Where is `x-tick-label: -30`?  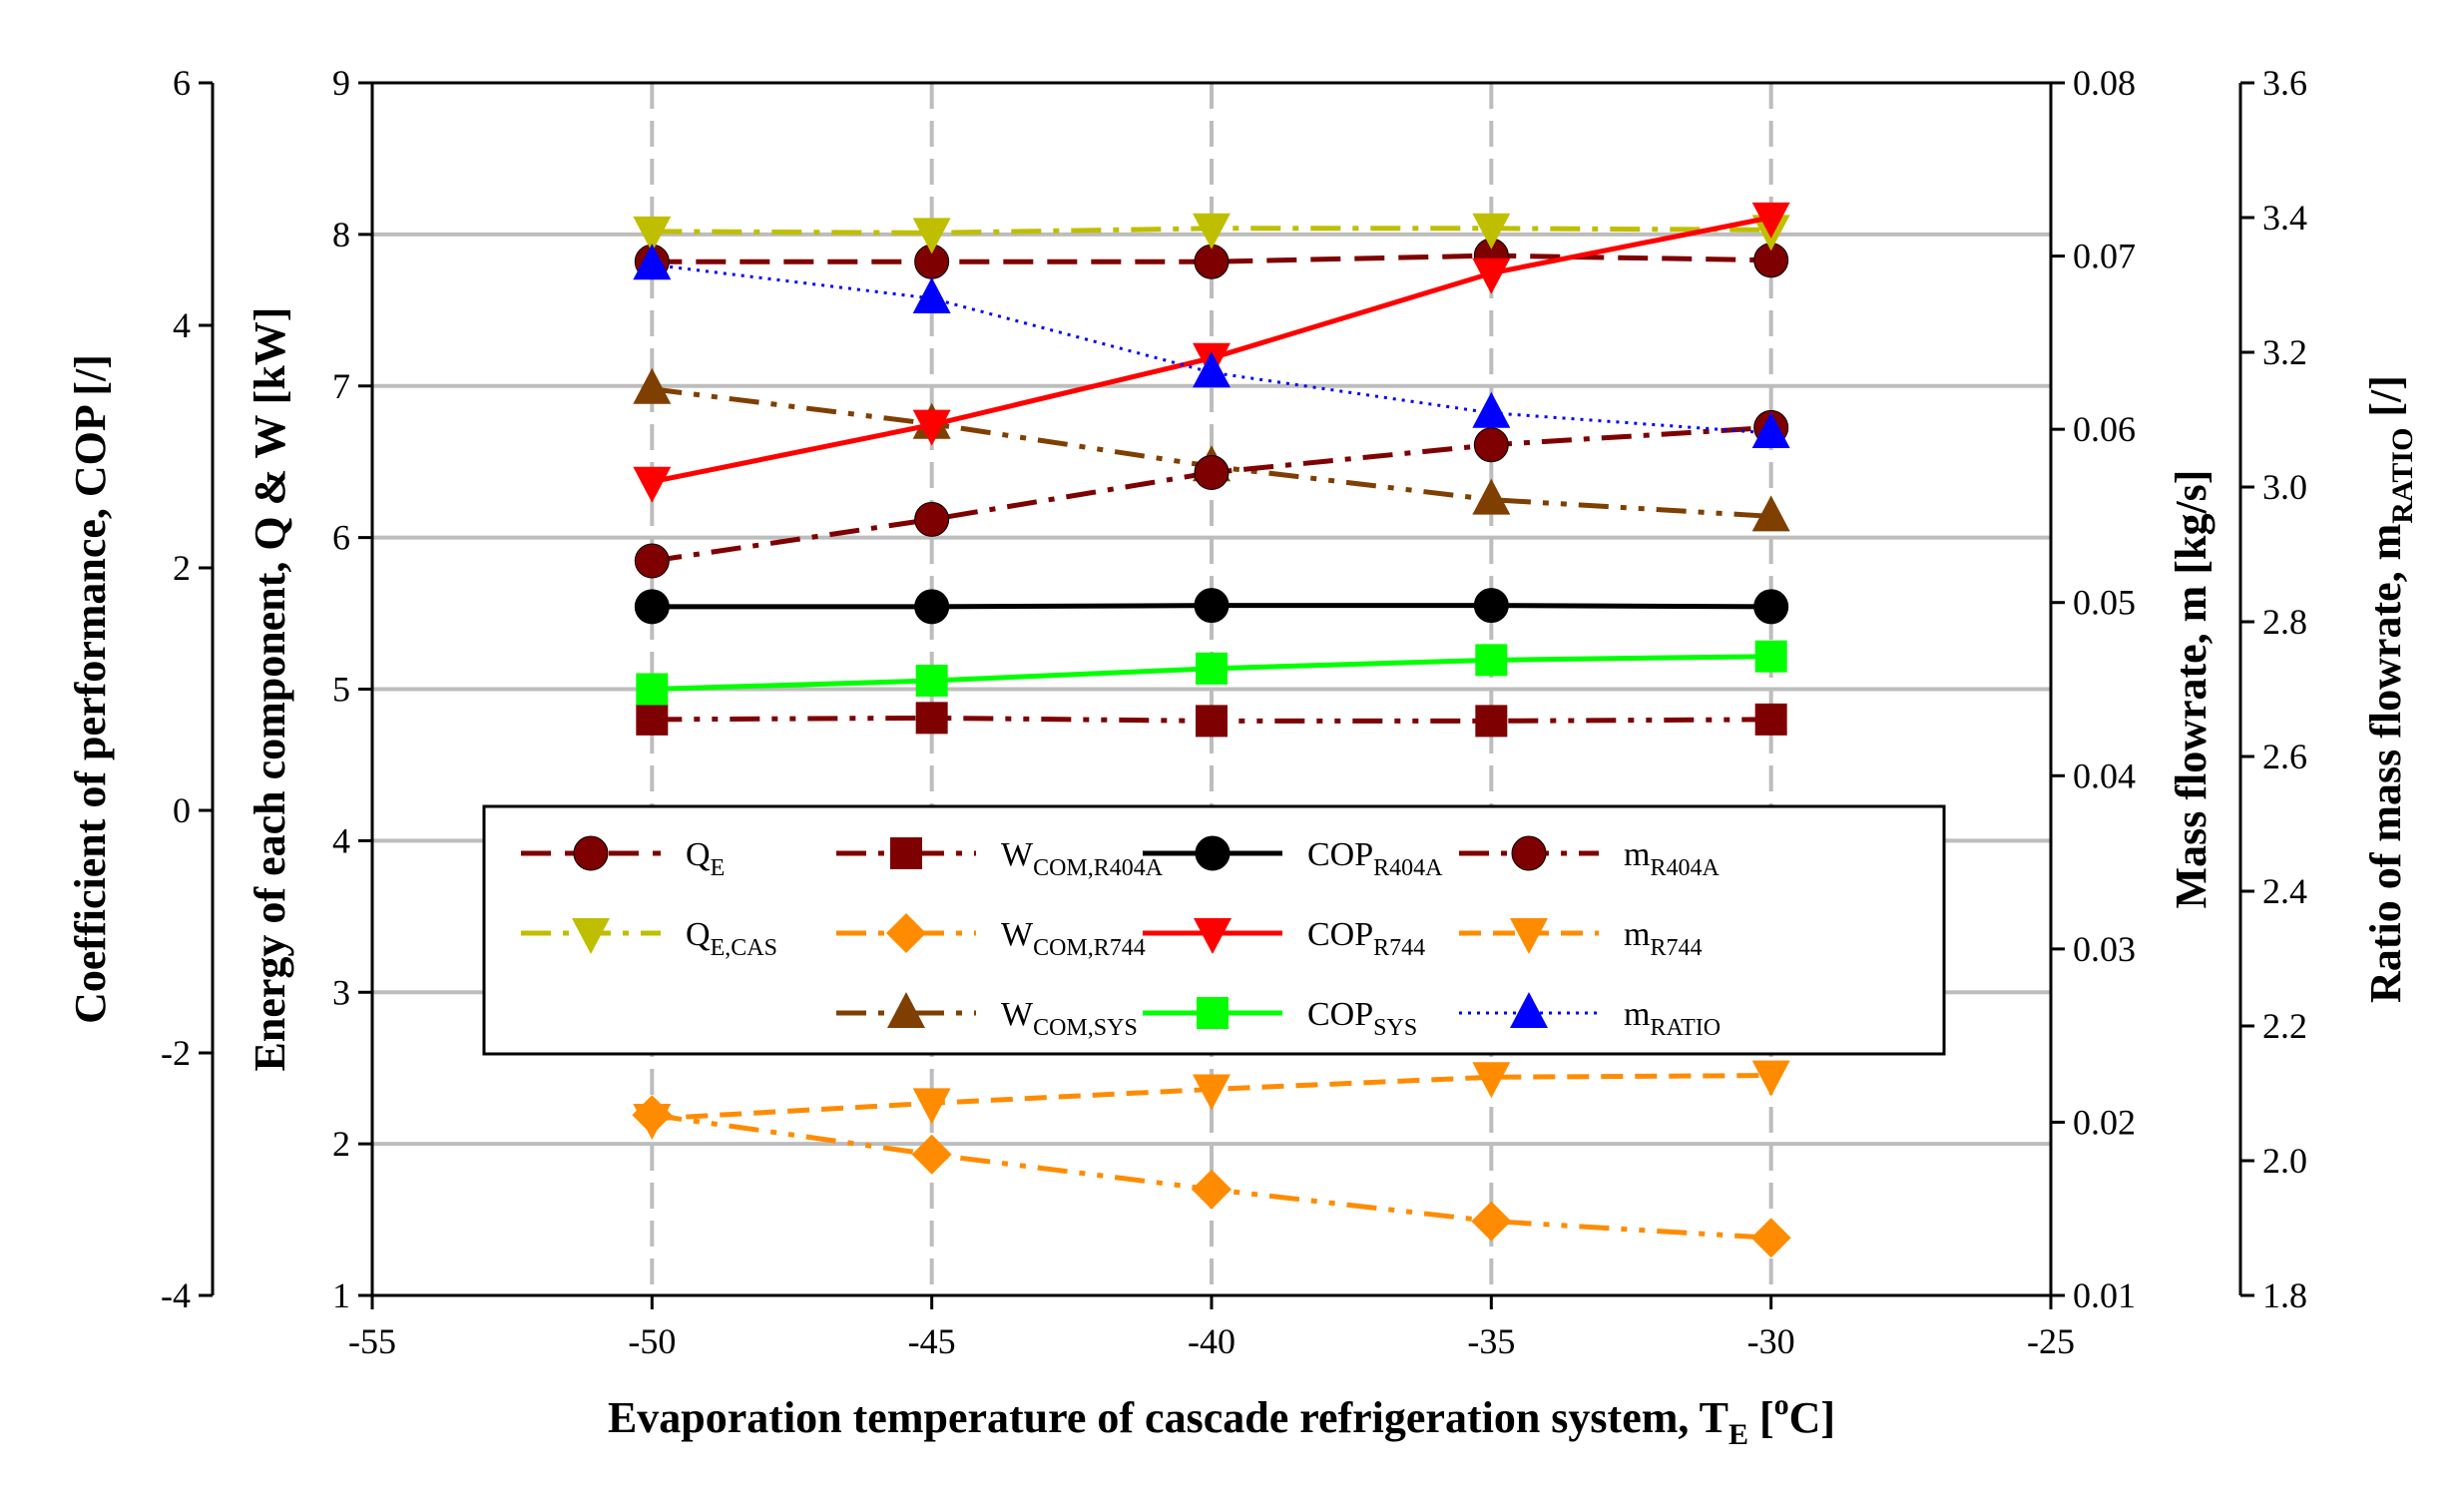
x-tick-label: -30 is located at coordinates (1771, 1341).